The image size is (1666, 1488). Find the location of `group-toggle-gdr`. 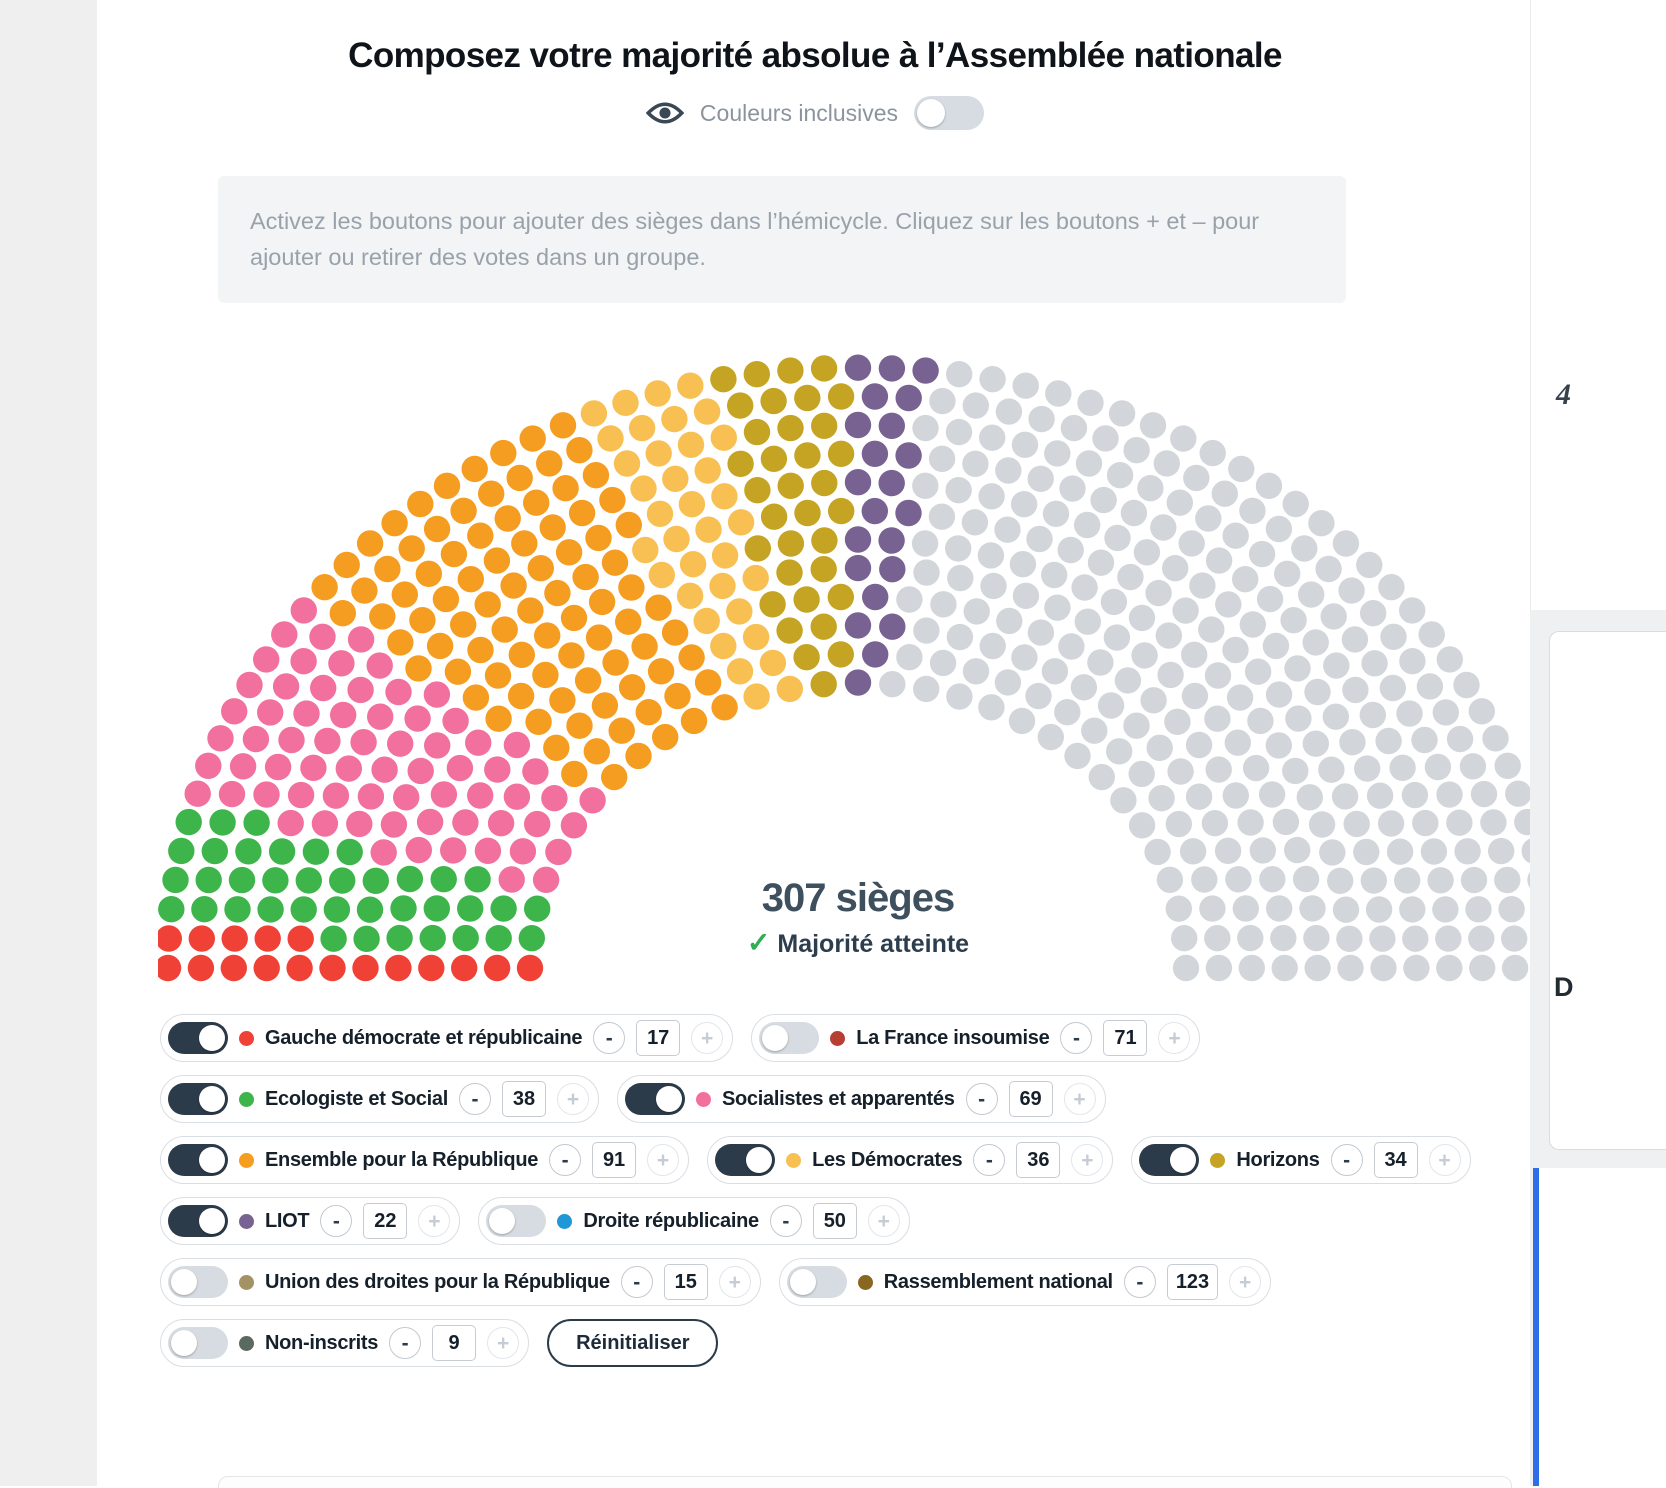

group-toggle-gdr is located at coordinates (198, 1038).